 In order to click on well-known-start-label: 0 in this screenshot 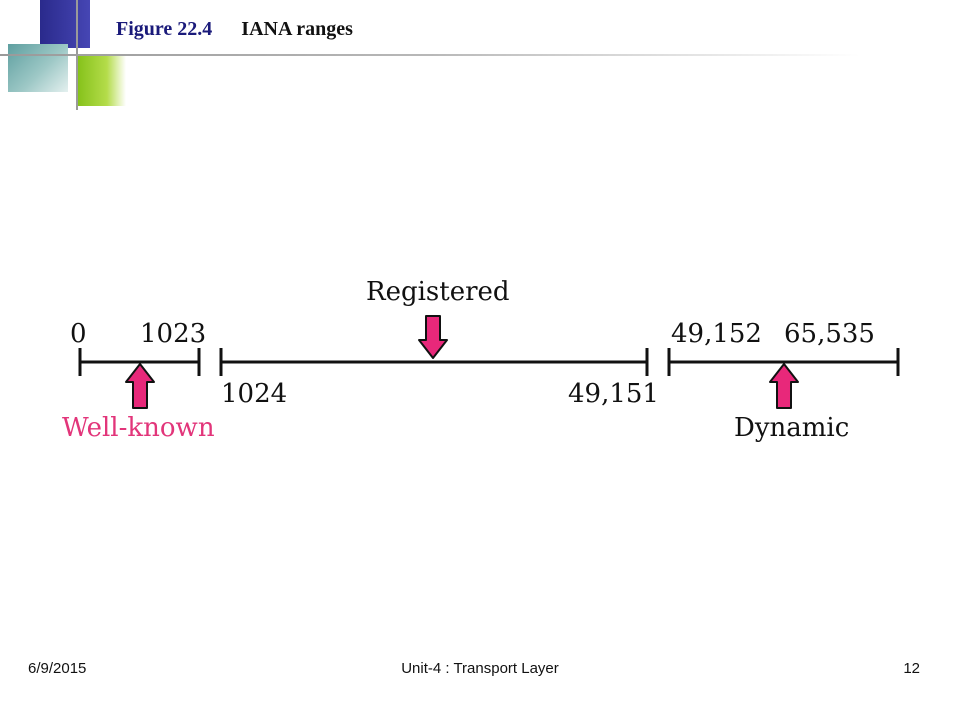, I will do `click(78, 334)`.